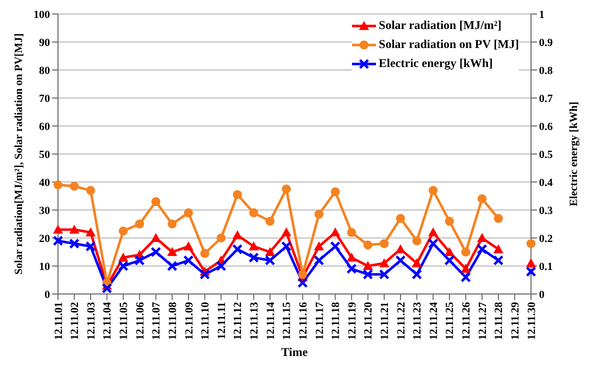  What do you see at coordinates (270, 321) in the screenshot?
I see `x-tick-label: 12.11.14` at bounding box center [270, 321].